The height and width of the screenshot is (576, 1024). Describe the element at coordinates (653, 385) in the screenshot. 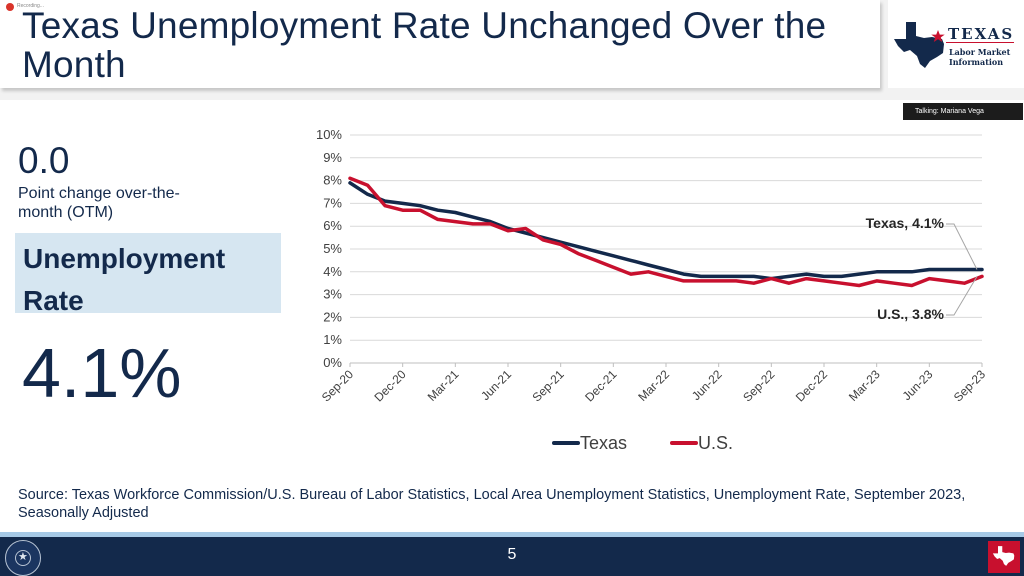

I see `x-tick-label: Mar-22` at that location.